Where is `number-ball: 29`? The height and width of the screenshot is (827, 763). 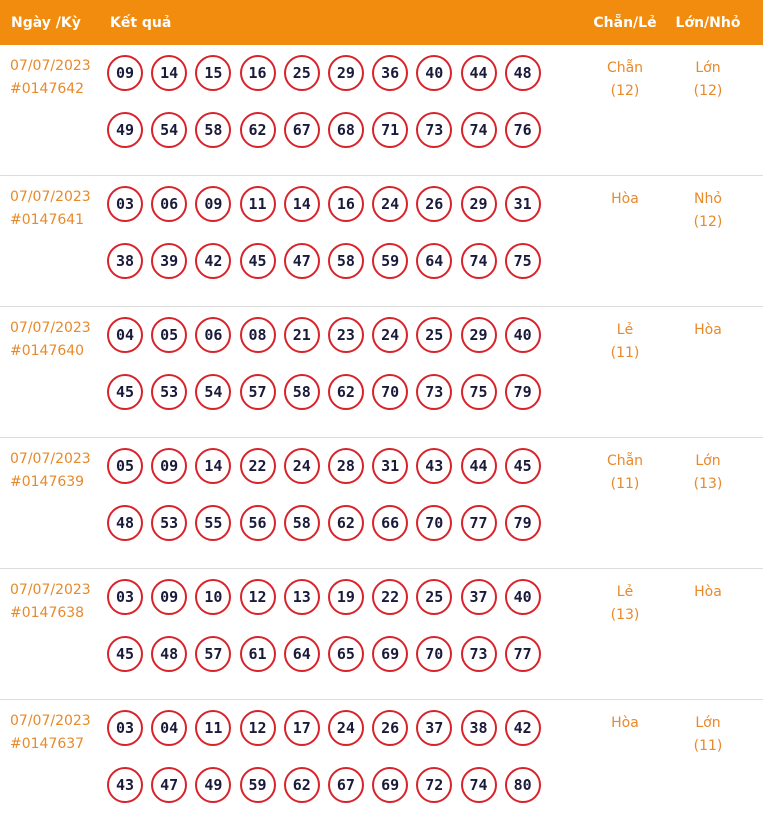 number-ball: 29 is located at coordinates (478, 204).